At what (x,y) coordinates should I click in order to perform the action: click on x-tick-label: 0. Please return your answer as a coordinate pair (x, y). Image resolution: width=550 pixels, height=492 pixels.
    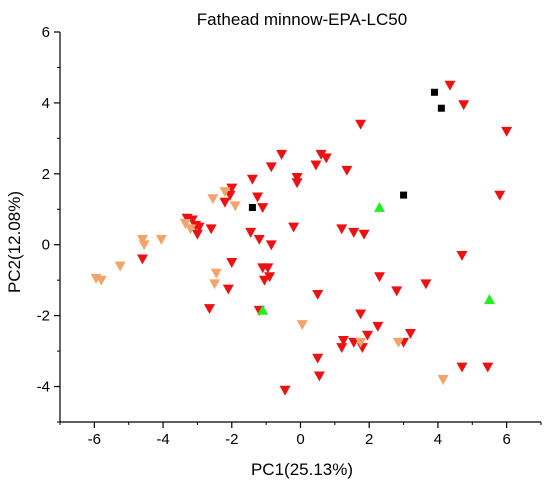
    Looking at the image, I should click on (300, 439).